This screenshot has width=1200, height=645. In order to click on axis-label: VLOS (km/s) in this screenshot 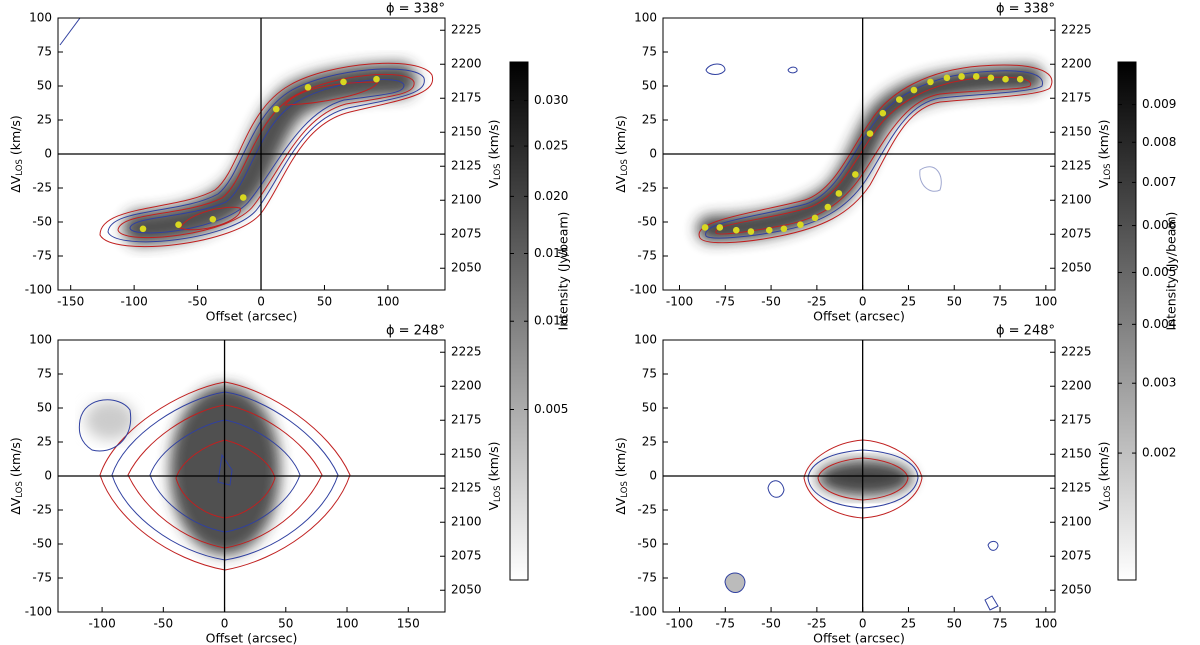, I will do `click(494, 476)`.